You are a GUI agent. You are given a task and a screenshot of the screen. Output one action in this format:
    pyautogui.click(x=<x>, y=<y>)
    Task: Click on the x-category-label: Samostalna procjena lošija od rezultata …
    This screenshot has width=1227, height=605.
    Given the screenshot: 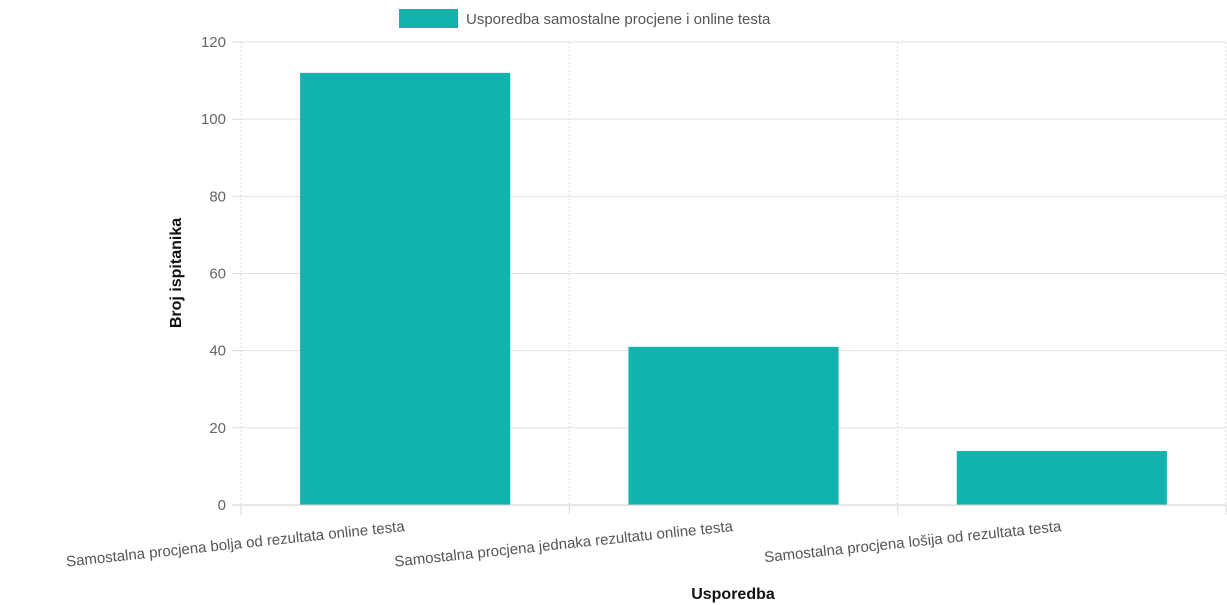 What is the action you would take?
    pyautogui.click(x=912, y=542)
    